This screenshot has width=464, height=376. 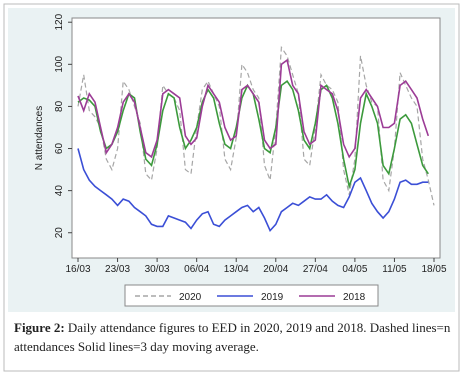 I want to click on x-tick-label: 04/05, so click(x=354, y=269).